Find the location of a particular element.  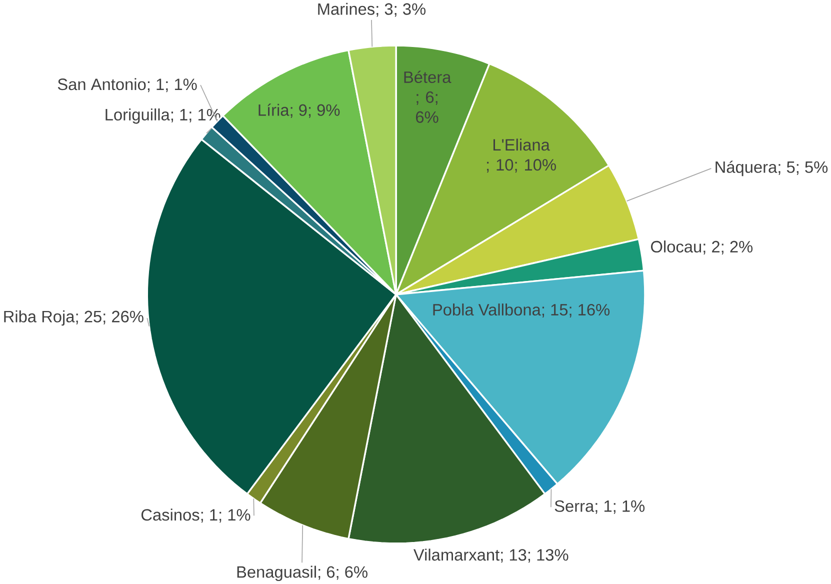

slice-label: Loriguilla is located at coordinates (138, 116).